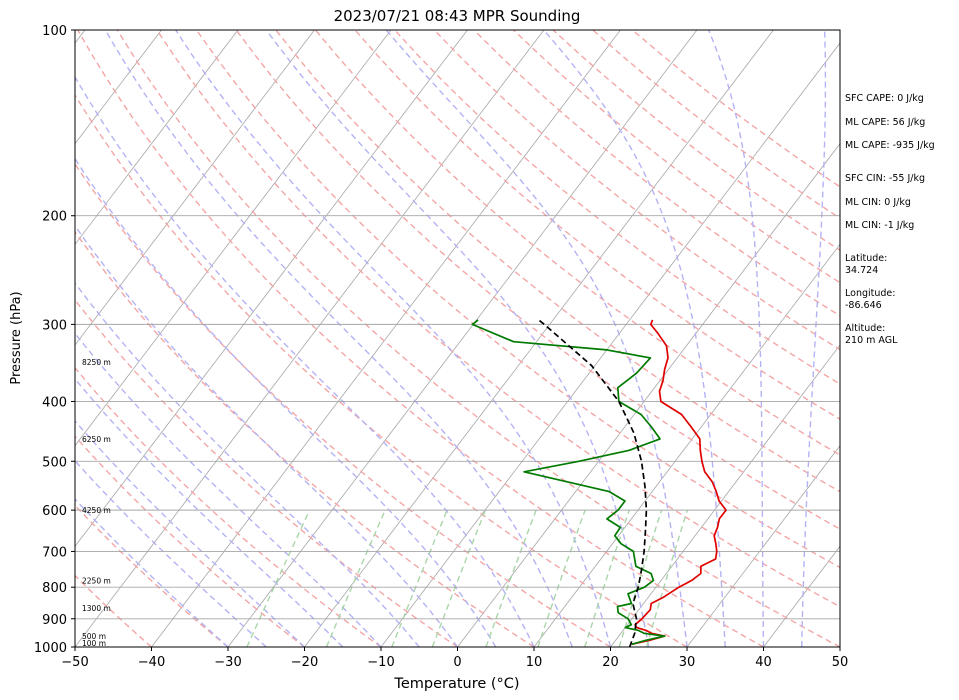 Image resolution: width=959 pixels, height=700 pixels. I want to click on y-tick-label: 400, so click(54, 402).